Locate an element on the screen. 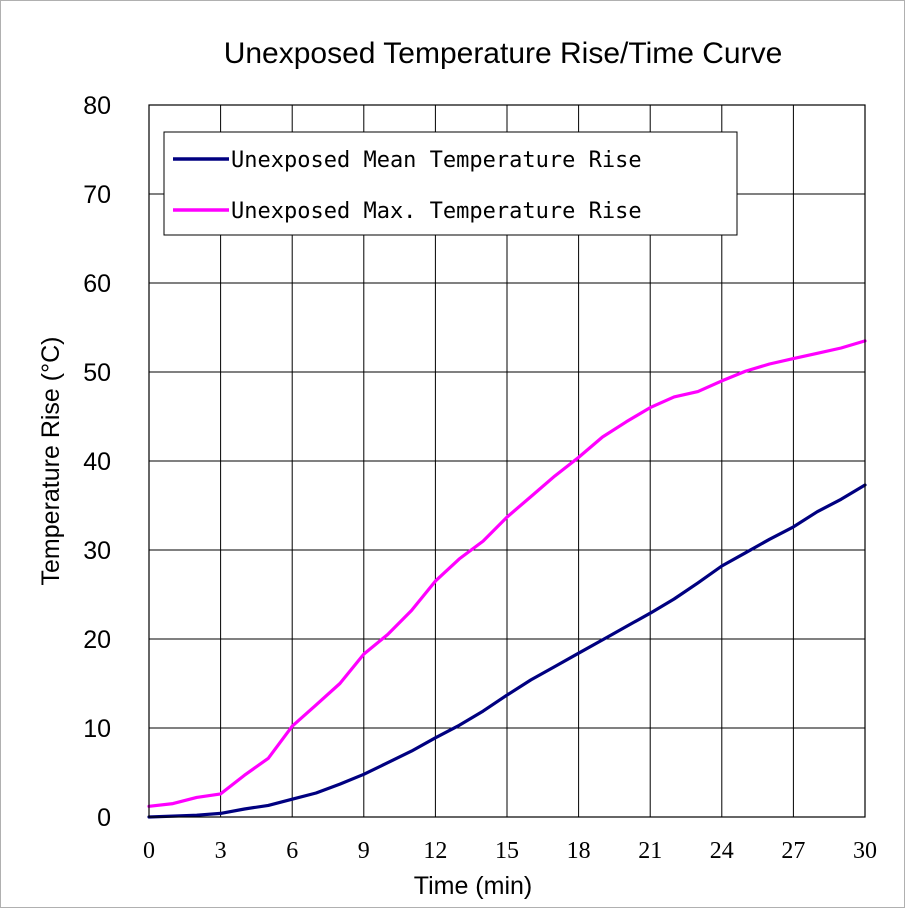  x-tick-labels: 0 3 6 9 12 15 18 21 24 27 30 is located at coordinates (510, 851).